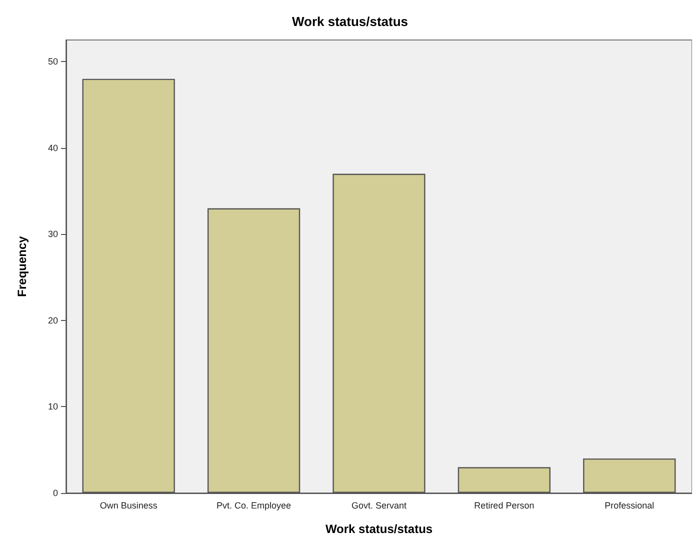 This screenshot has width=700, height=553. What do you see at coordinates (254, 505) in the screenshot?
I see `x-tick-label: Pvt. Co. Employee` at bounding box center [254, 505].